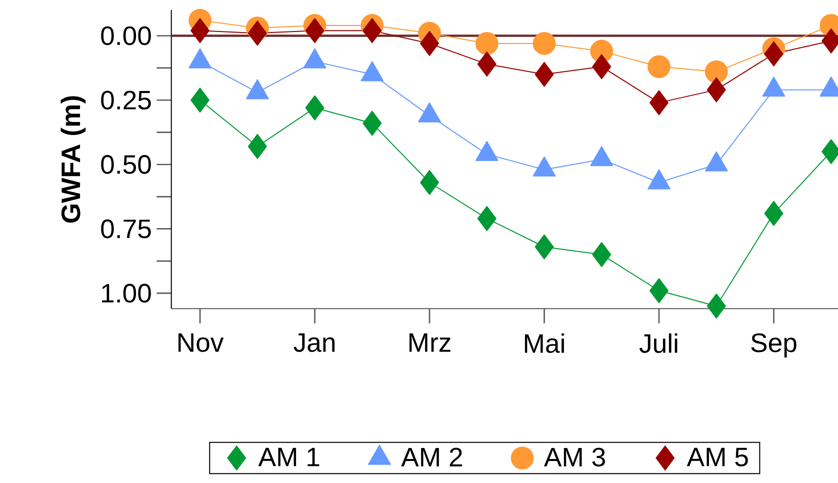 Image resolution: width=838 pixels, height=483 pixels. What do you see at coordinates (126, 228) in the screenshot?
I see `y-tick-label: 0.75` at bounding box center [126, 228].